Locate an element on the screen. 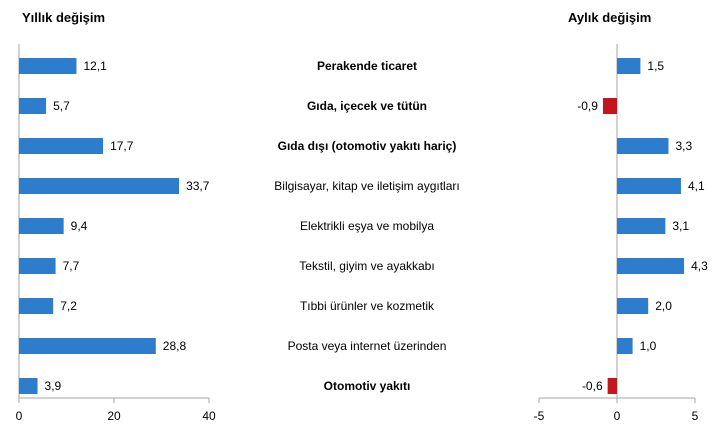  yearly-value-label: 33,7 is located at coordinates (198, 186).